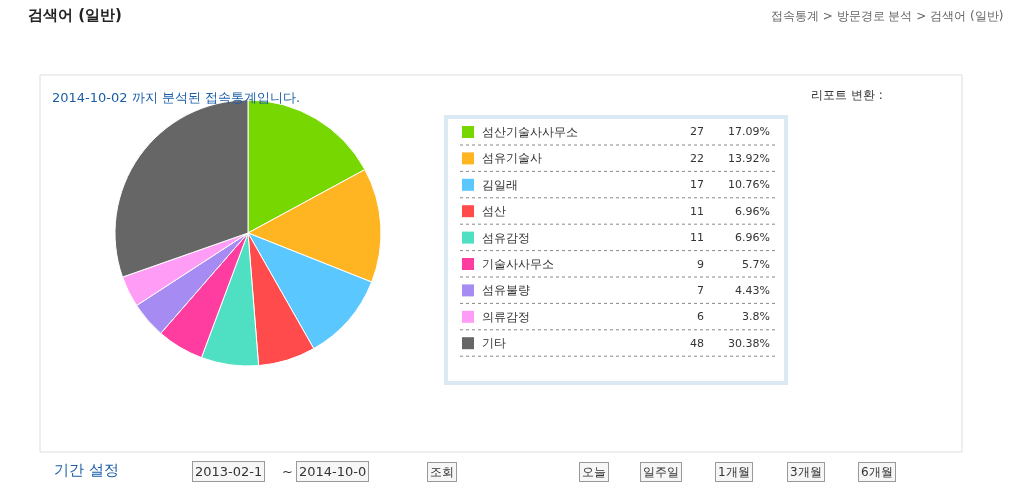  Describe the element at coordinates (700, 290) in the screenshot. I see `text: 7` at that location.